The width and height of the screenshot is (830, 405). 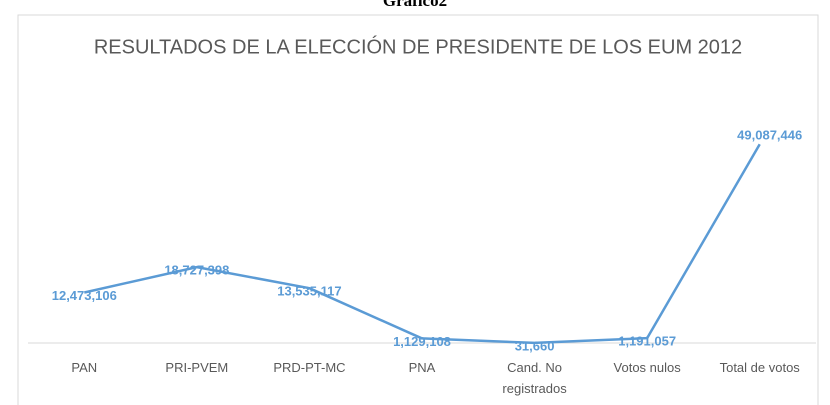 I want to click on x-tick-label: PRD-PT-MC, so click(x=309, y=367).